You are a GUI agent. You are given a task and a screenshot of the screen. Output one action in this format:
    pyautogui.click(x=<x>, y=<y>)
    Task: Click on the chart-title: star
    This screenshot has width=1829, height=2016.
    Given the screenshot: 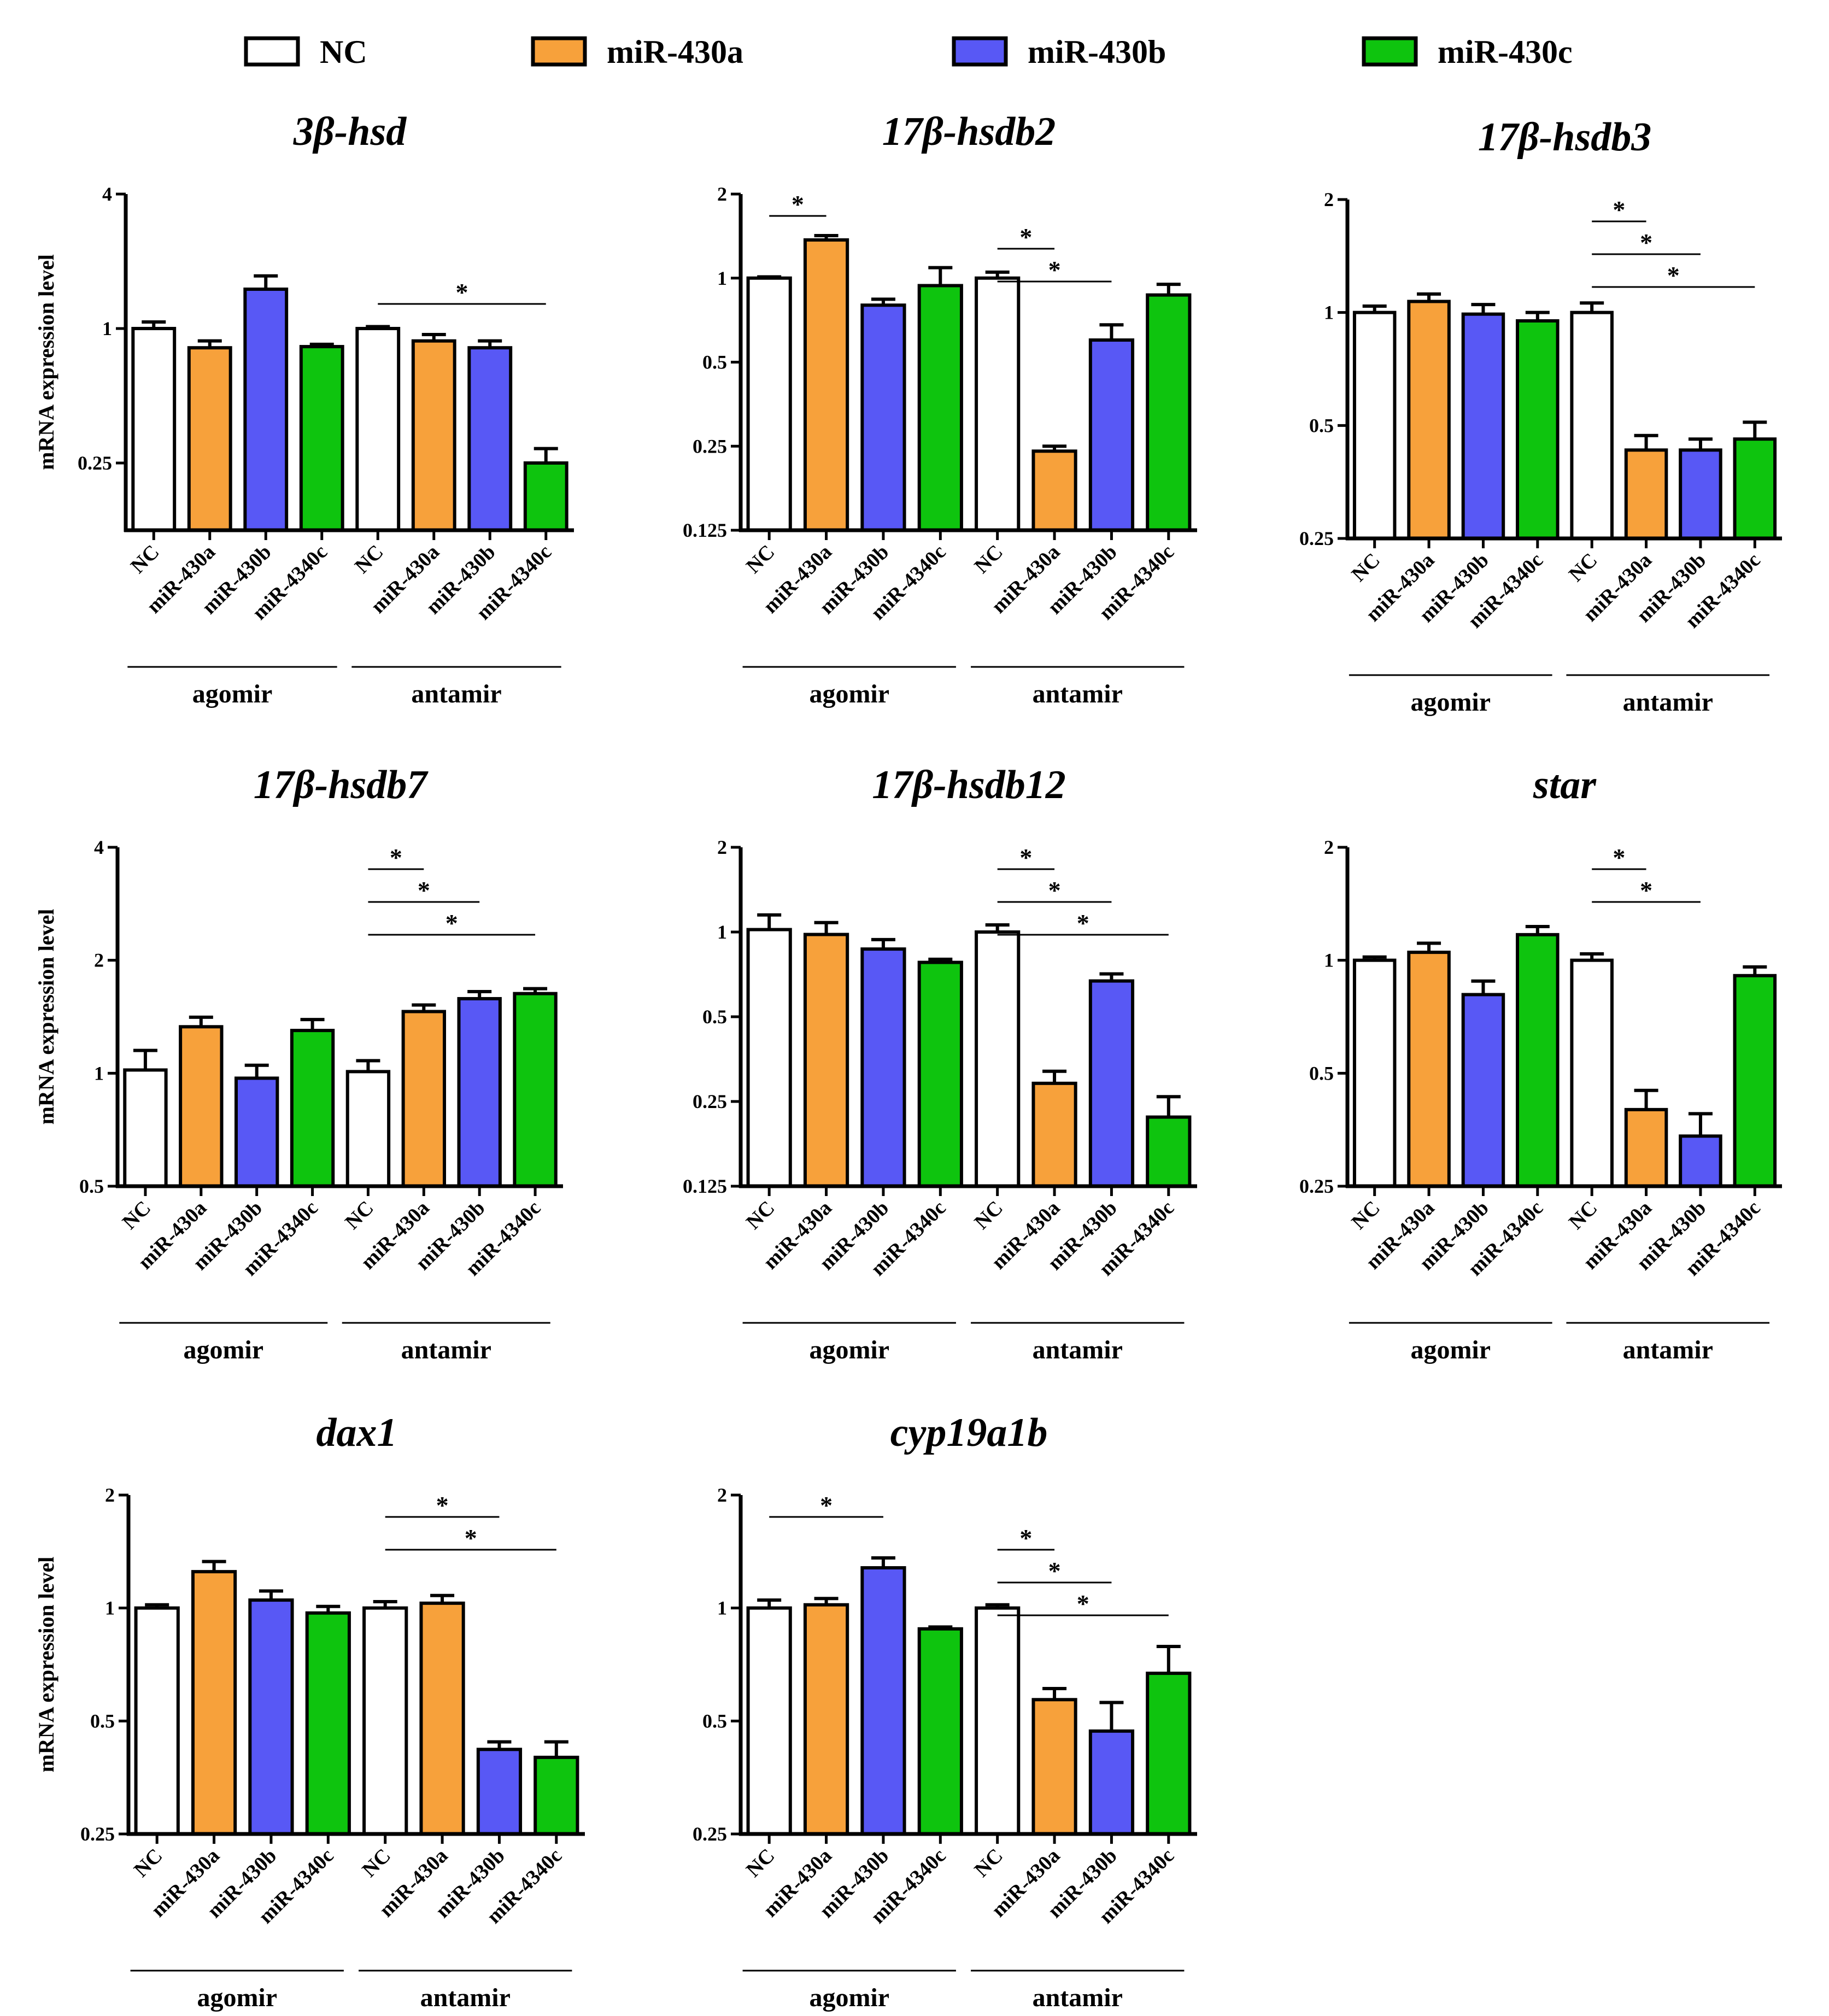 What is the action you would take?
    pyautogui.click(x=1565, y=785)
    